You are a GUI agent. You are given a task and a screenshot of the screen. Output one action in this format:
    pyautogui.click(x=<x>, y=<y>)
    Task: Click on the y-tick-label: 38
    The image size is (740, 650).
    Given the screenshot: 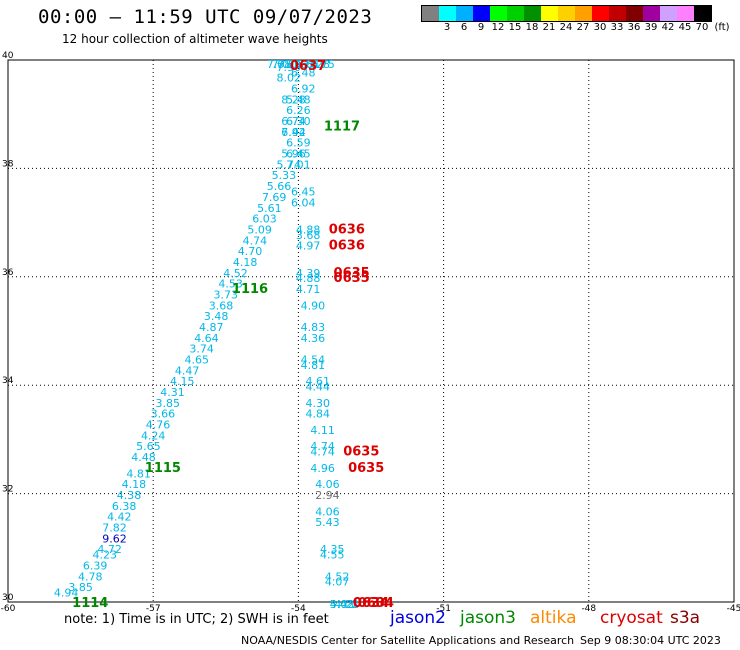 What is the action you would take?
    pyautogui.click(x=8, y=164)
    